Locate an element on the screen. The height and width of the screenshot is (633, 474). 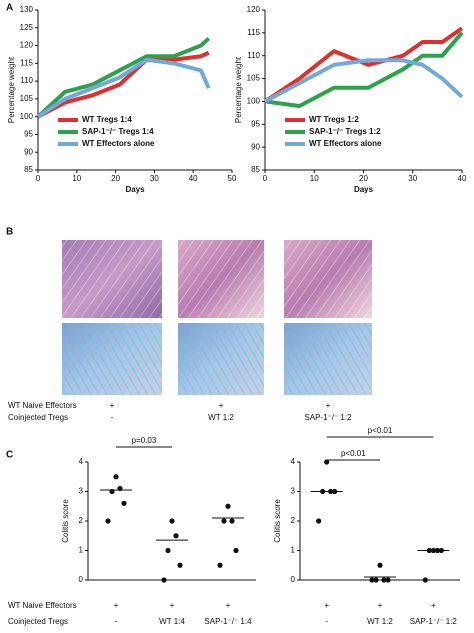
y-tick-label: 130 is located at coordinates (27, 9).